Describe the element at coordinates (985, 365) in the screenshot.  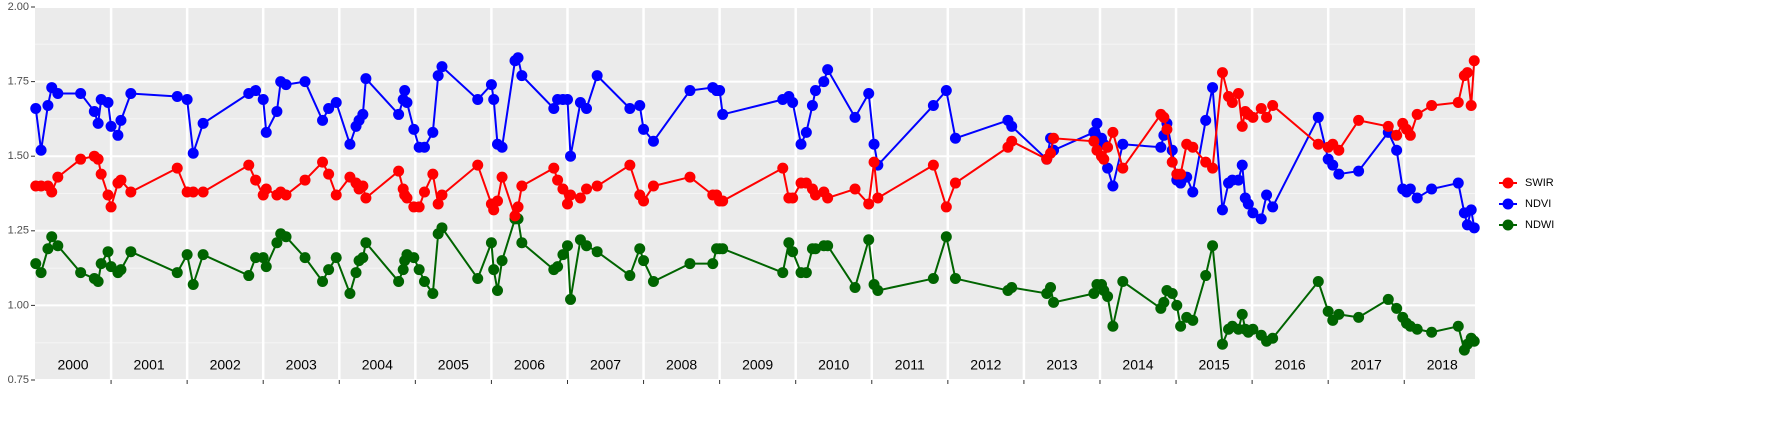
I see `year-label: 2012` at that location.